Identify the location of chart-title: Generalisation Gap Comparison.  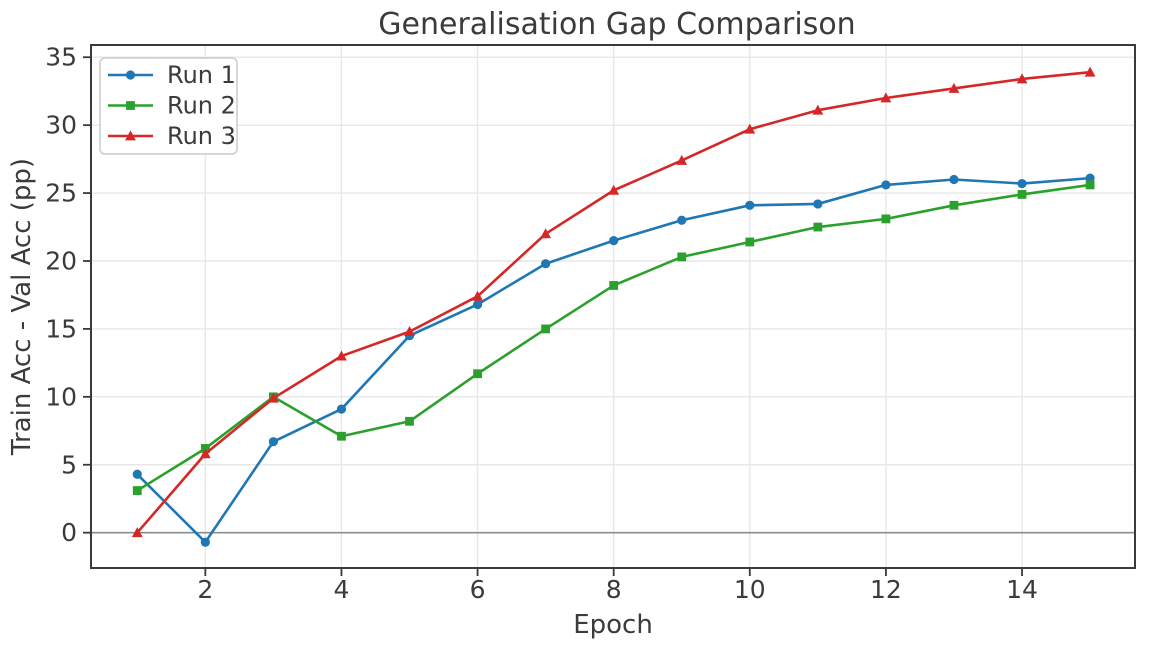
(616, 24).